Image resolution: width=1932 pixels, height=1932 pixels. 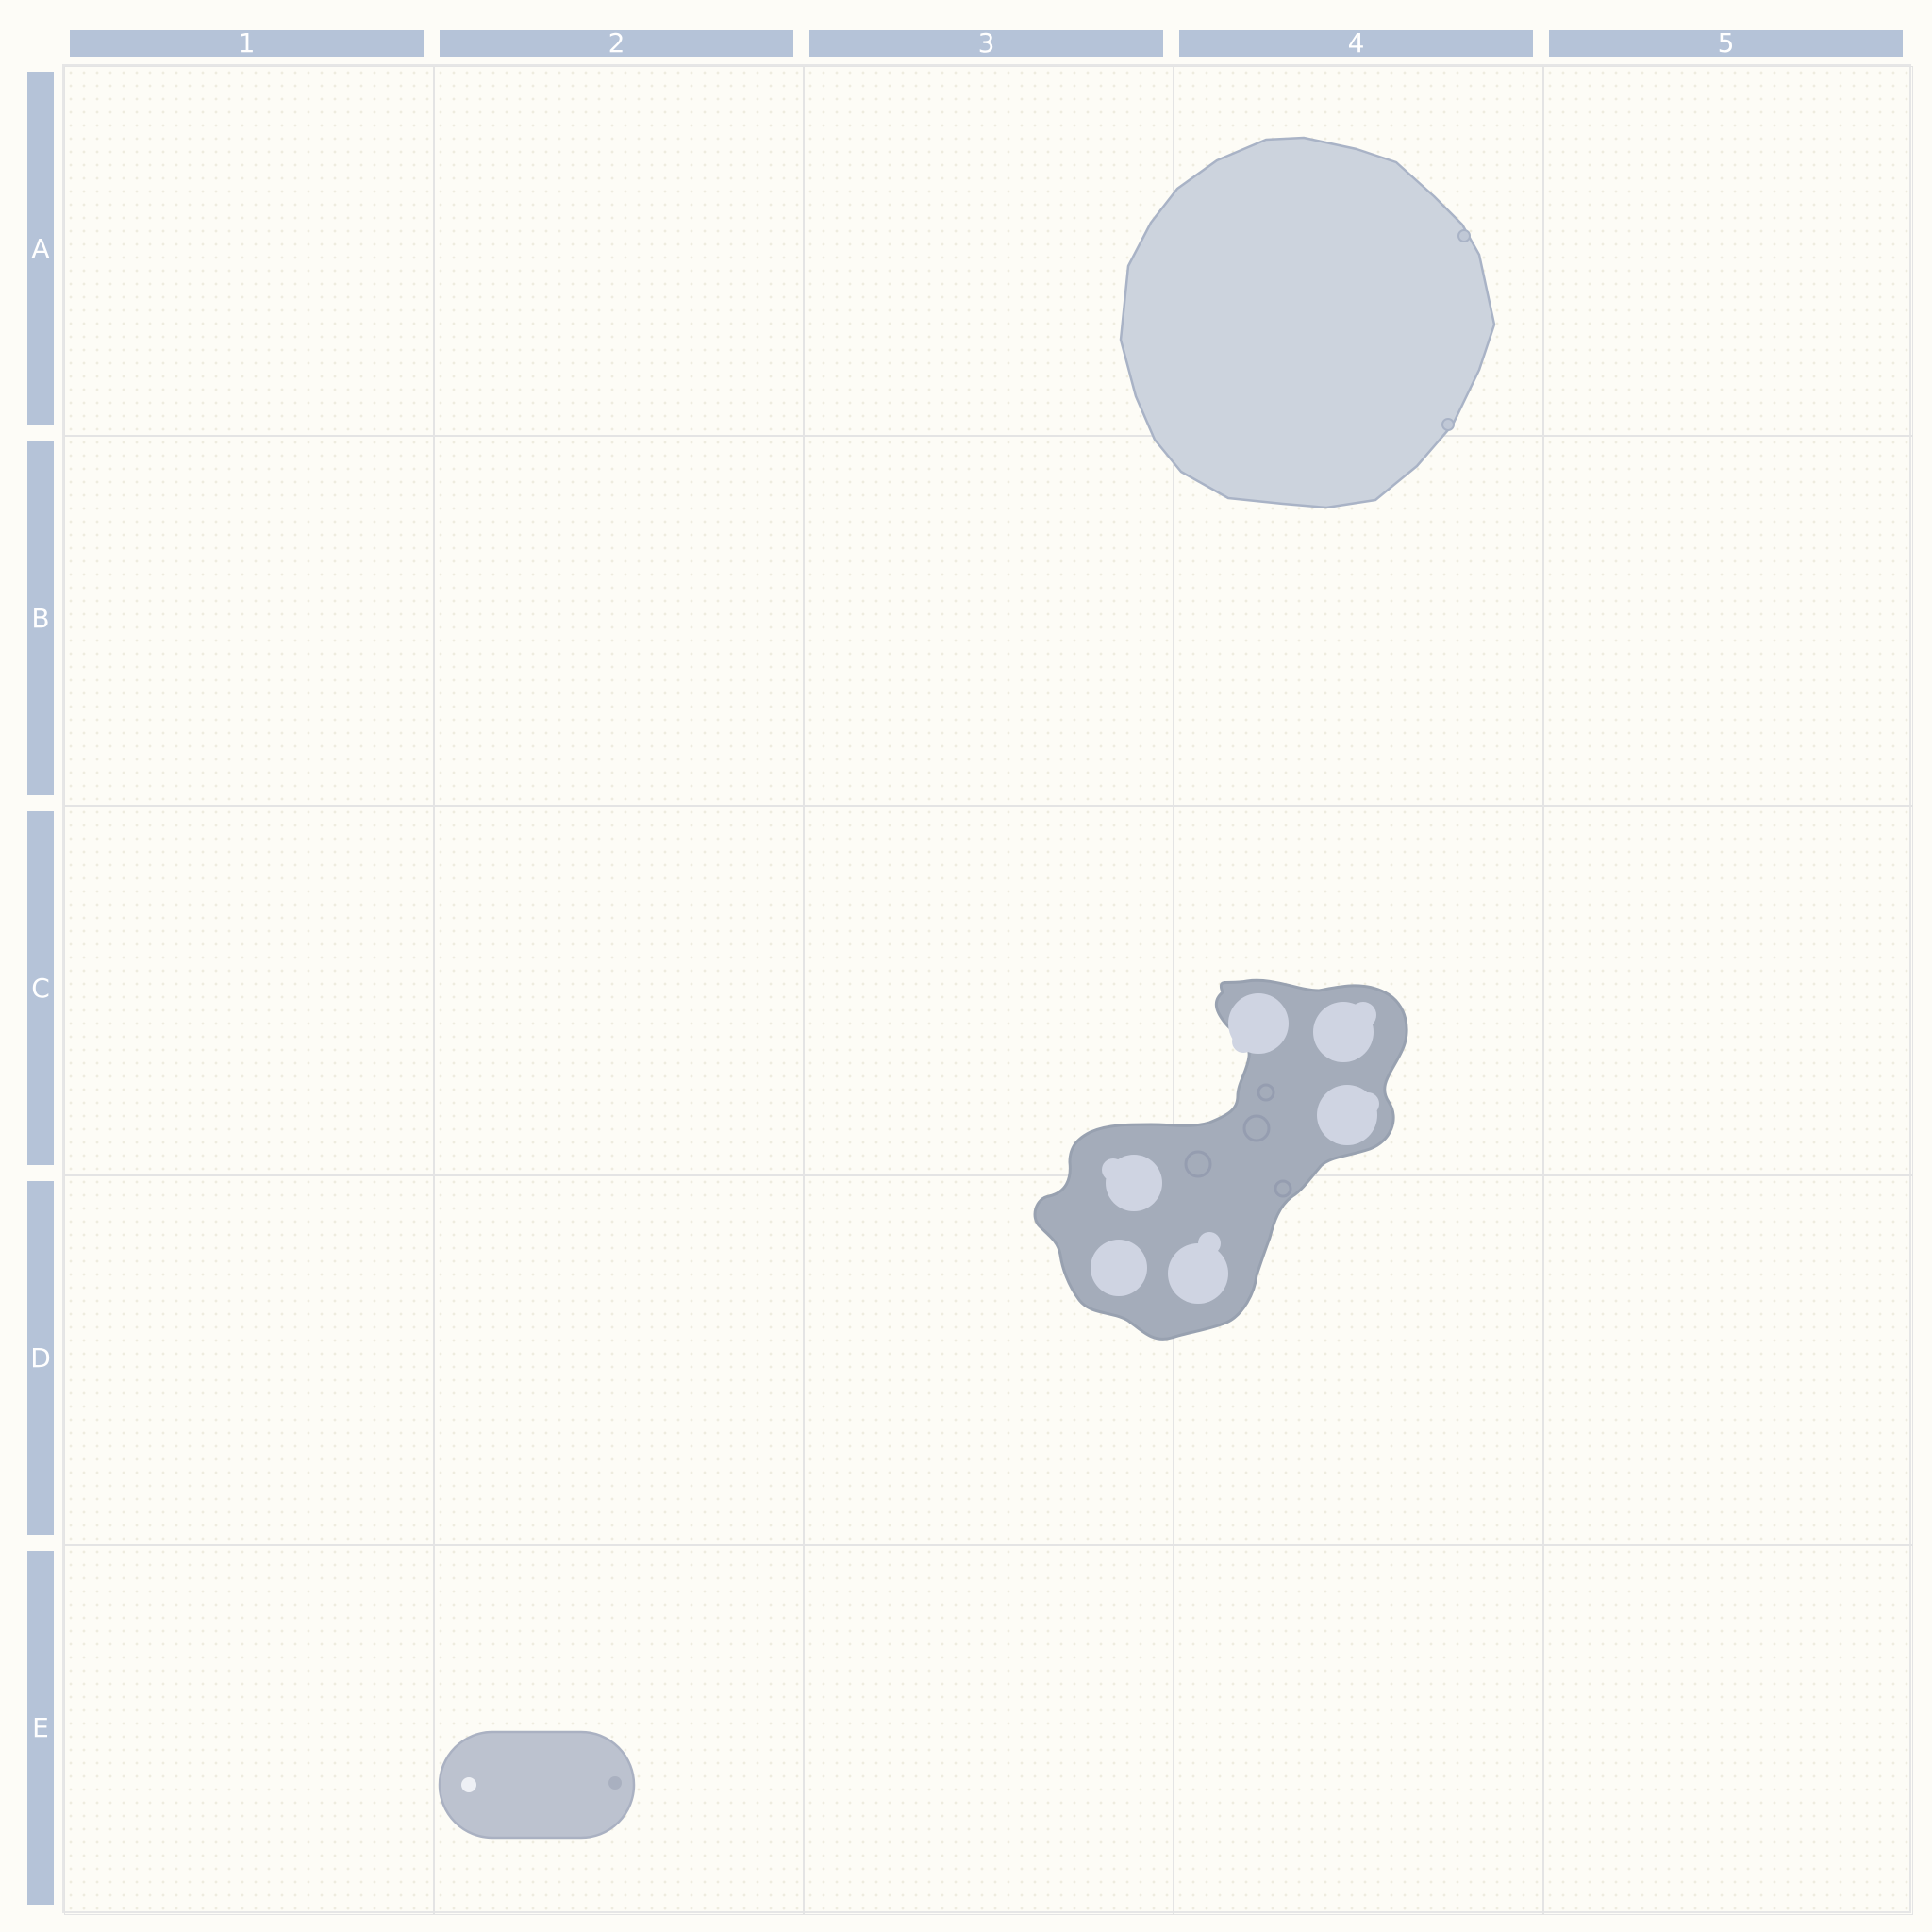 What do you see at coordinates (40, 249) in the screenshot?
I see `row-header-a: A` at bounding box center [40, 249].